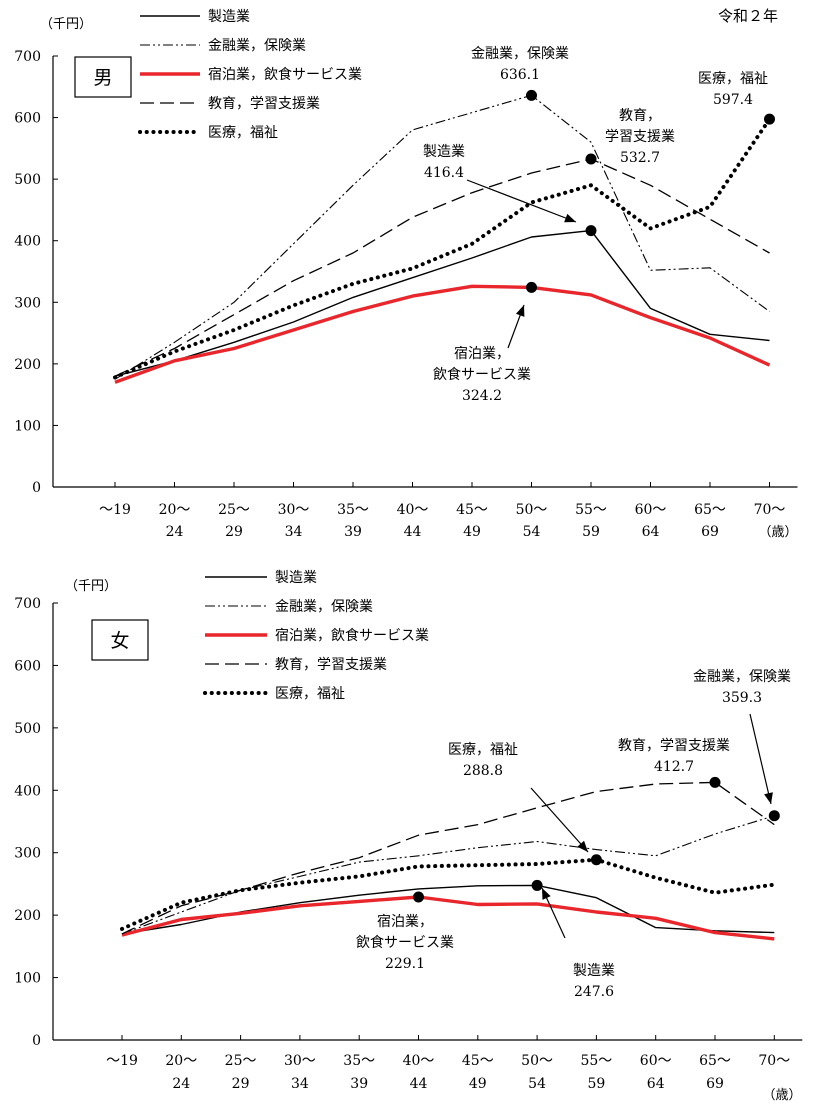  Describe the element at coordinates (444, 173) in the screenshot. I see `data-label: 416.4` at that location.